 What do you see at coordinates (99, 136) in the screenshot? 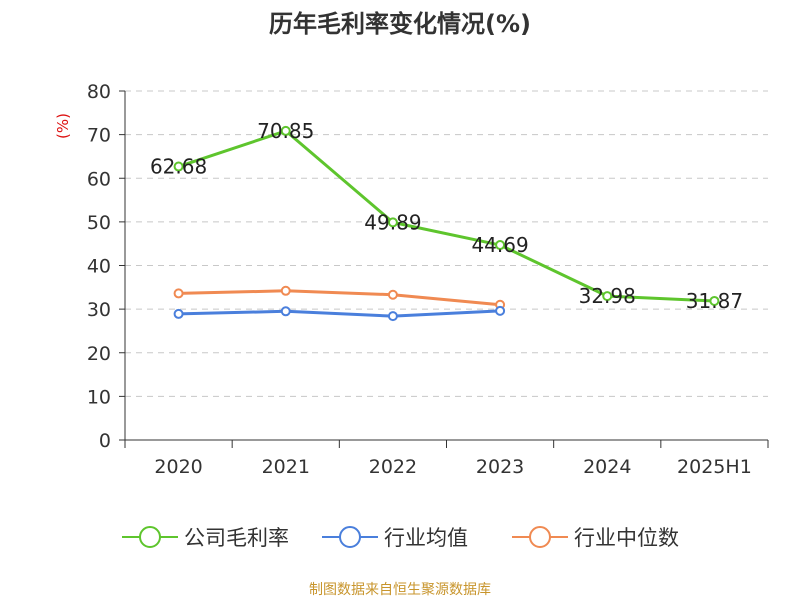
I see `y-tick-label: 70` at bounding box center [99, 136].